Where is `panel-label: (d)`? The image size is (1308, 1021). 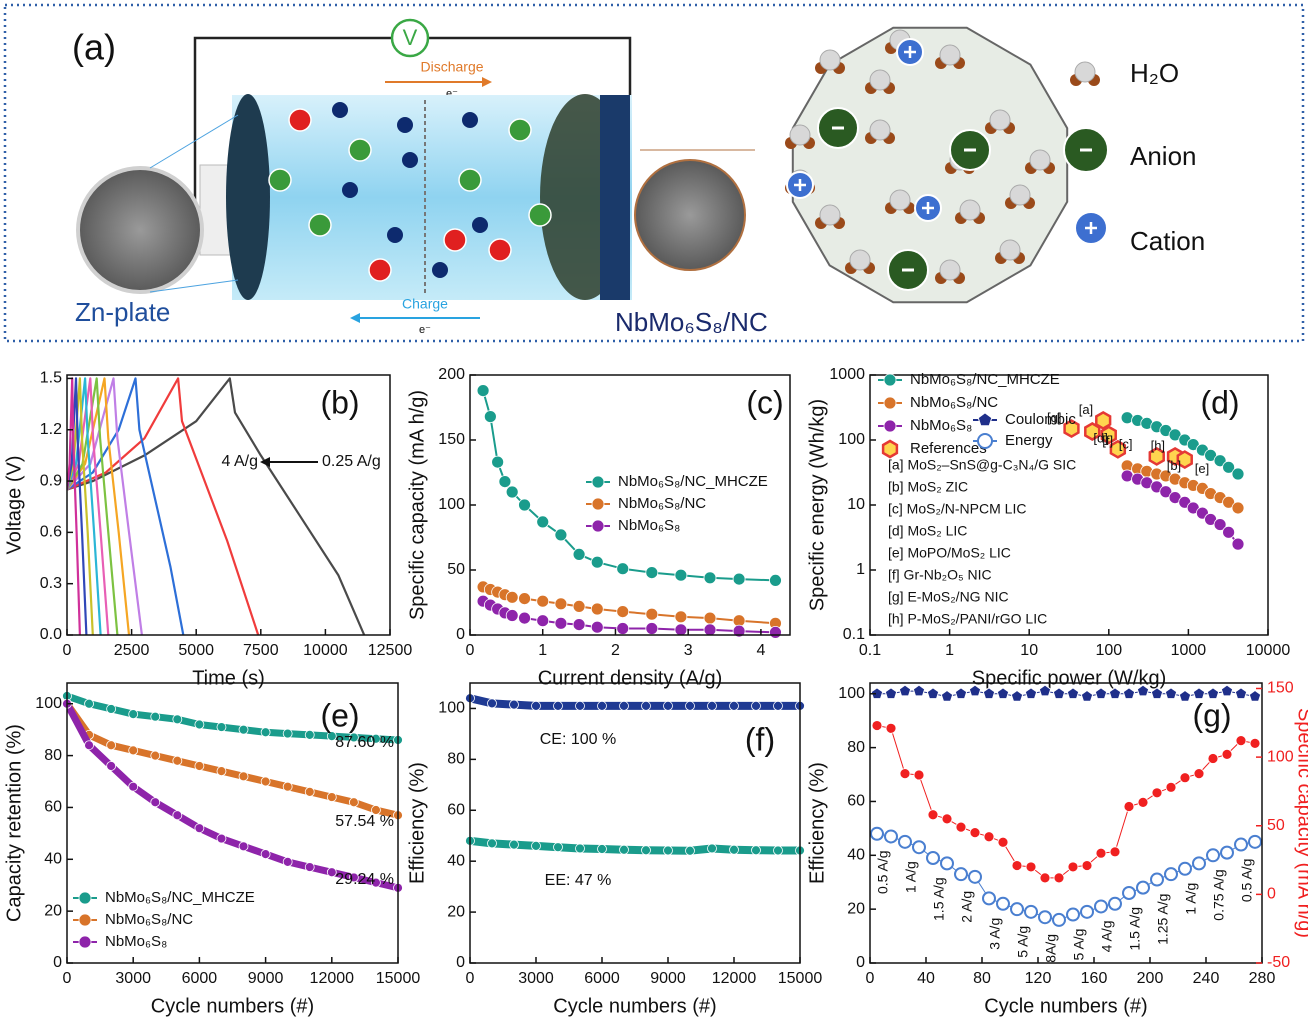 panel-label: (d) is located at coordinates (1219, 402).